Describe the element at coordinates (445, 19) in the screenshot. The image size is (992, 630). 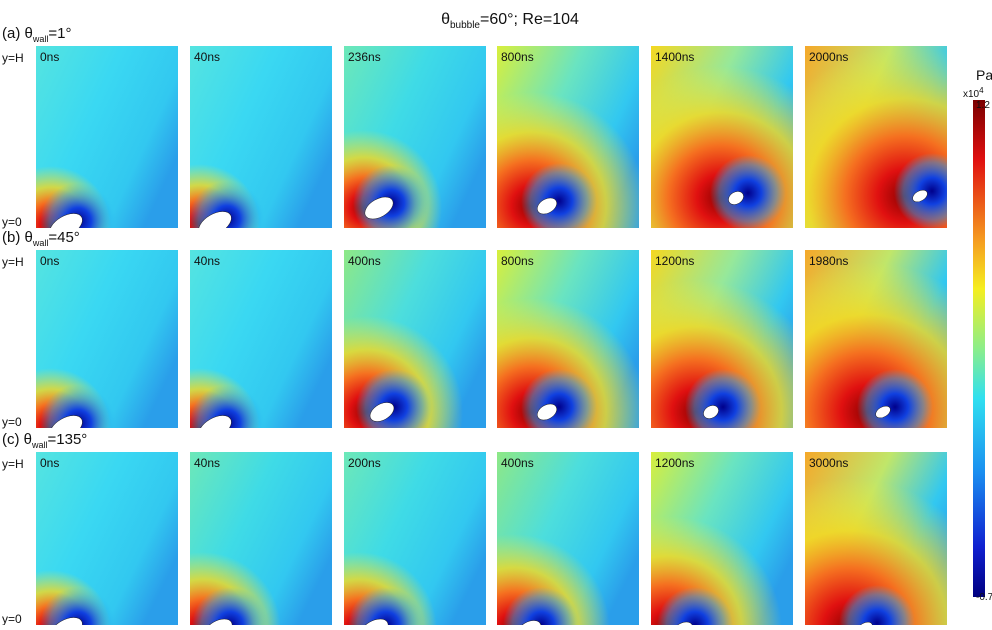
I see `title-symbol: θ` at that location.